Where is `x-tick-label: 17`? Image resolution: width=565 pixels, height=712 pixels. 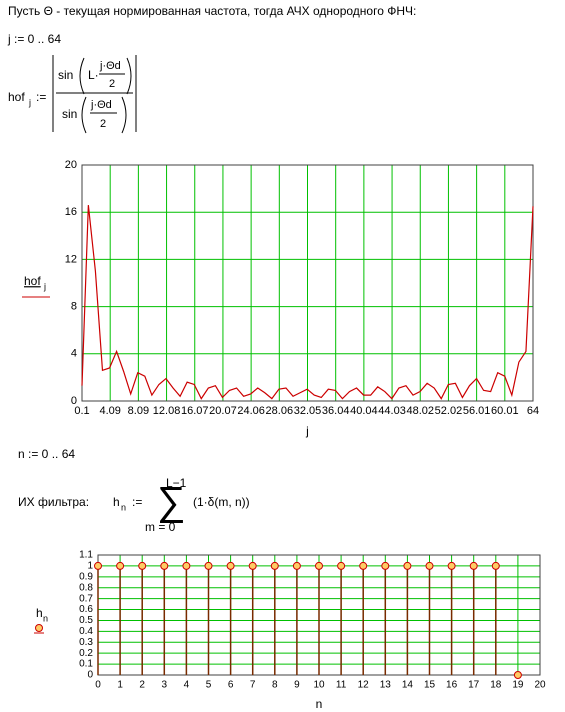 x-tick-label: 17 is located at coordinates (474, 685).